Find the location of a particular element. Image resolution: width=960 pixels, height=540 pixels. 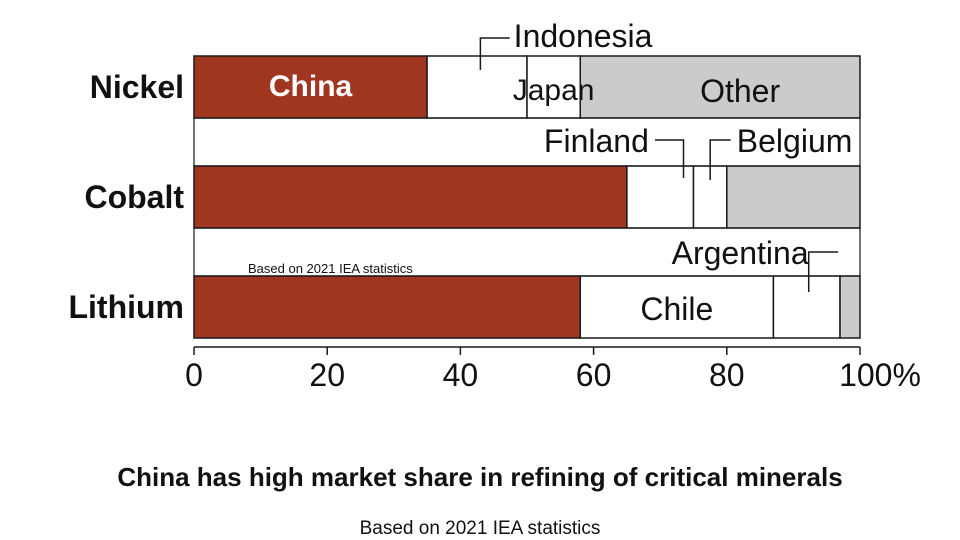

segment-label-china: China is located at coordinates (311, 86).